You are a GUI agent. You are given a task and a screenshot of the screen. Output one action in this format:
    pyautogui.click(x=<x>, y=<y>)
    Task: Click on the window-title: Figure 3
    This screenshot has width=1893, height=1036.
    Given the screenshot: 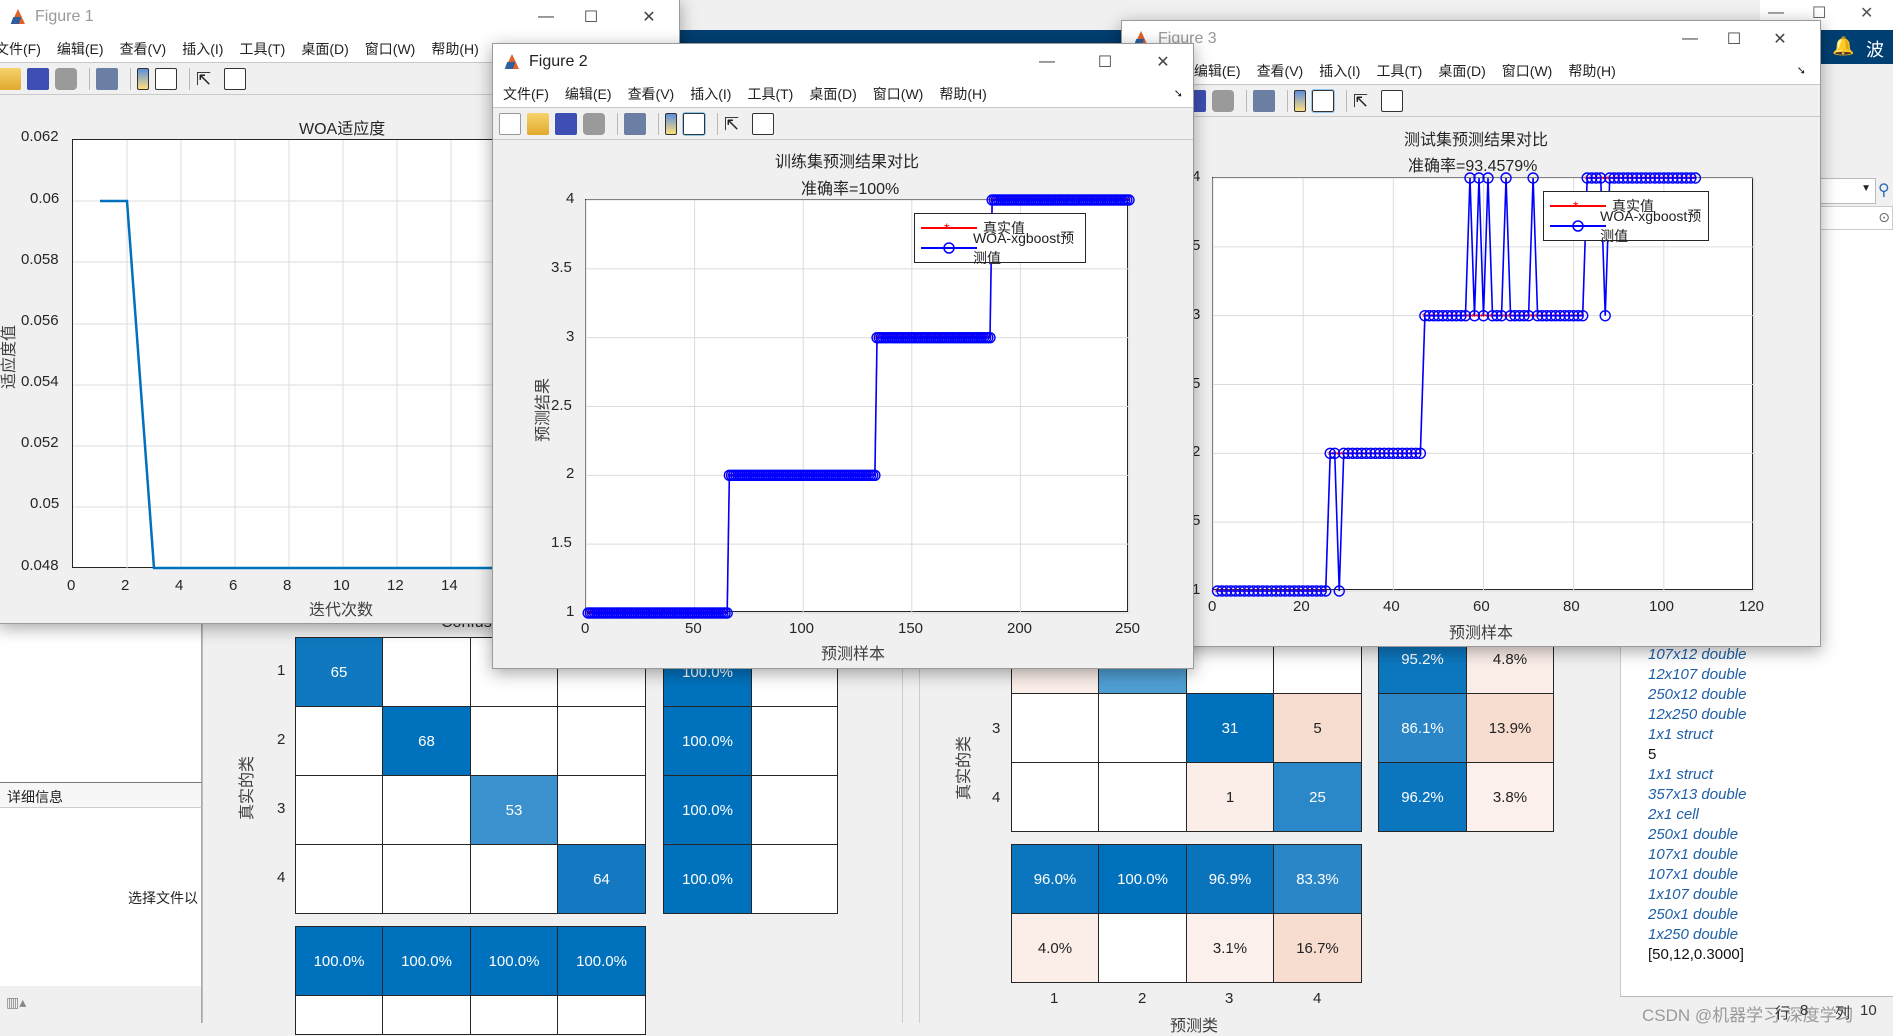 What is the action you would take?
    pyautogui.click(x=1187, y=38)
    